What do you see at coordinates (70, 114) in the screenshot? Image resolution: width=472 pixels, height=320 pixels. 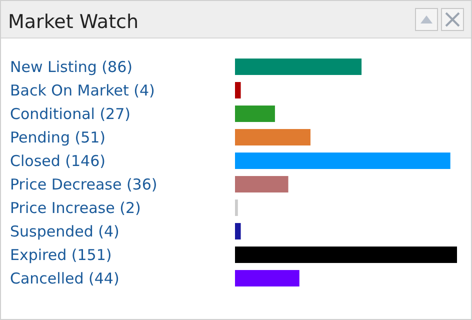 I see `y-tick-label: Conditional (27)` at bounding box center [70, 114].